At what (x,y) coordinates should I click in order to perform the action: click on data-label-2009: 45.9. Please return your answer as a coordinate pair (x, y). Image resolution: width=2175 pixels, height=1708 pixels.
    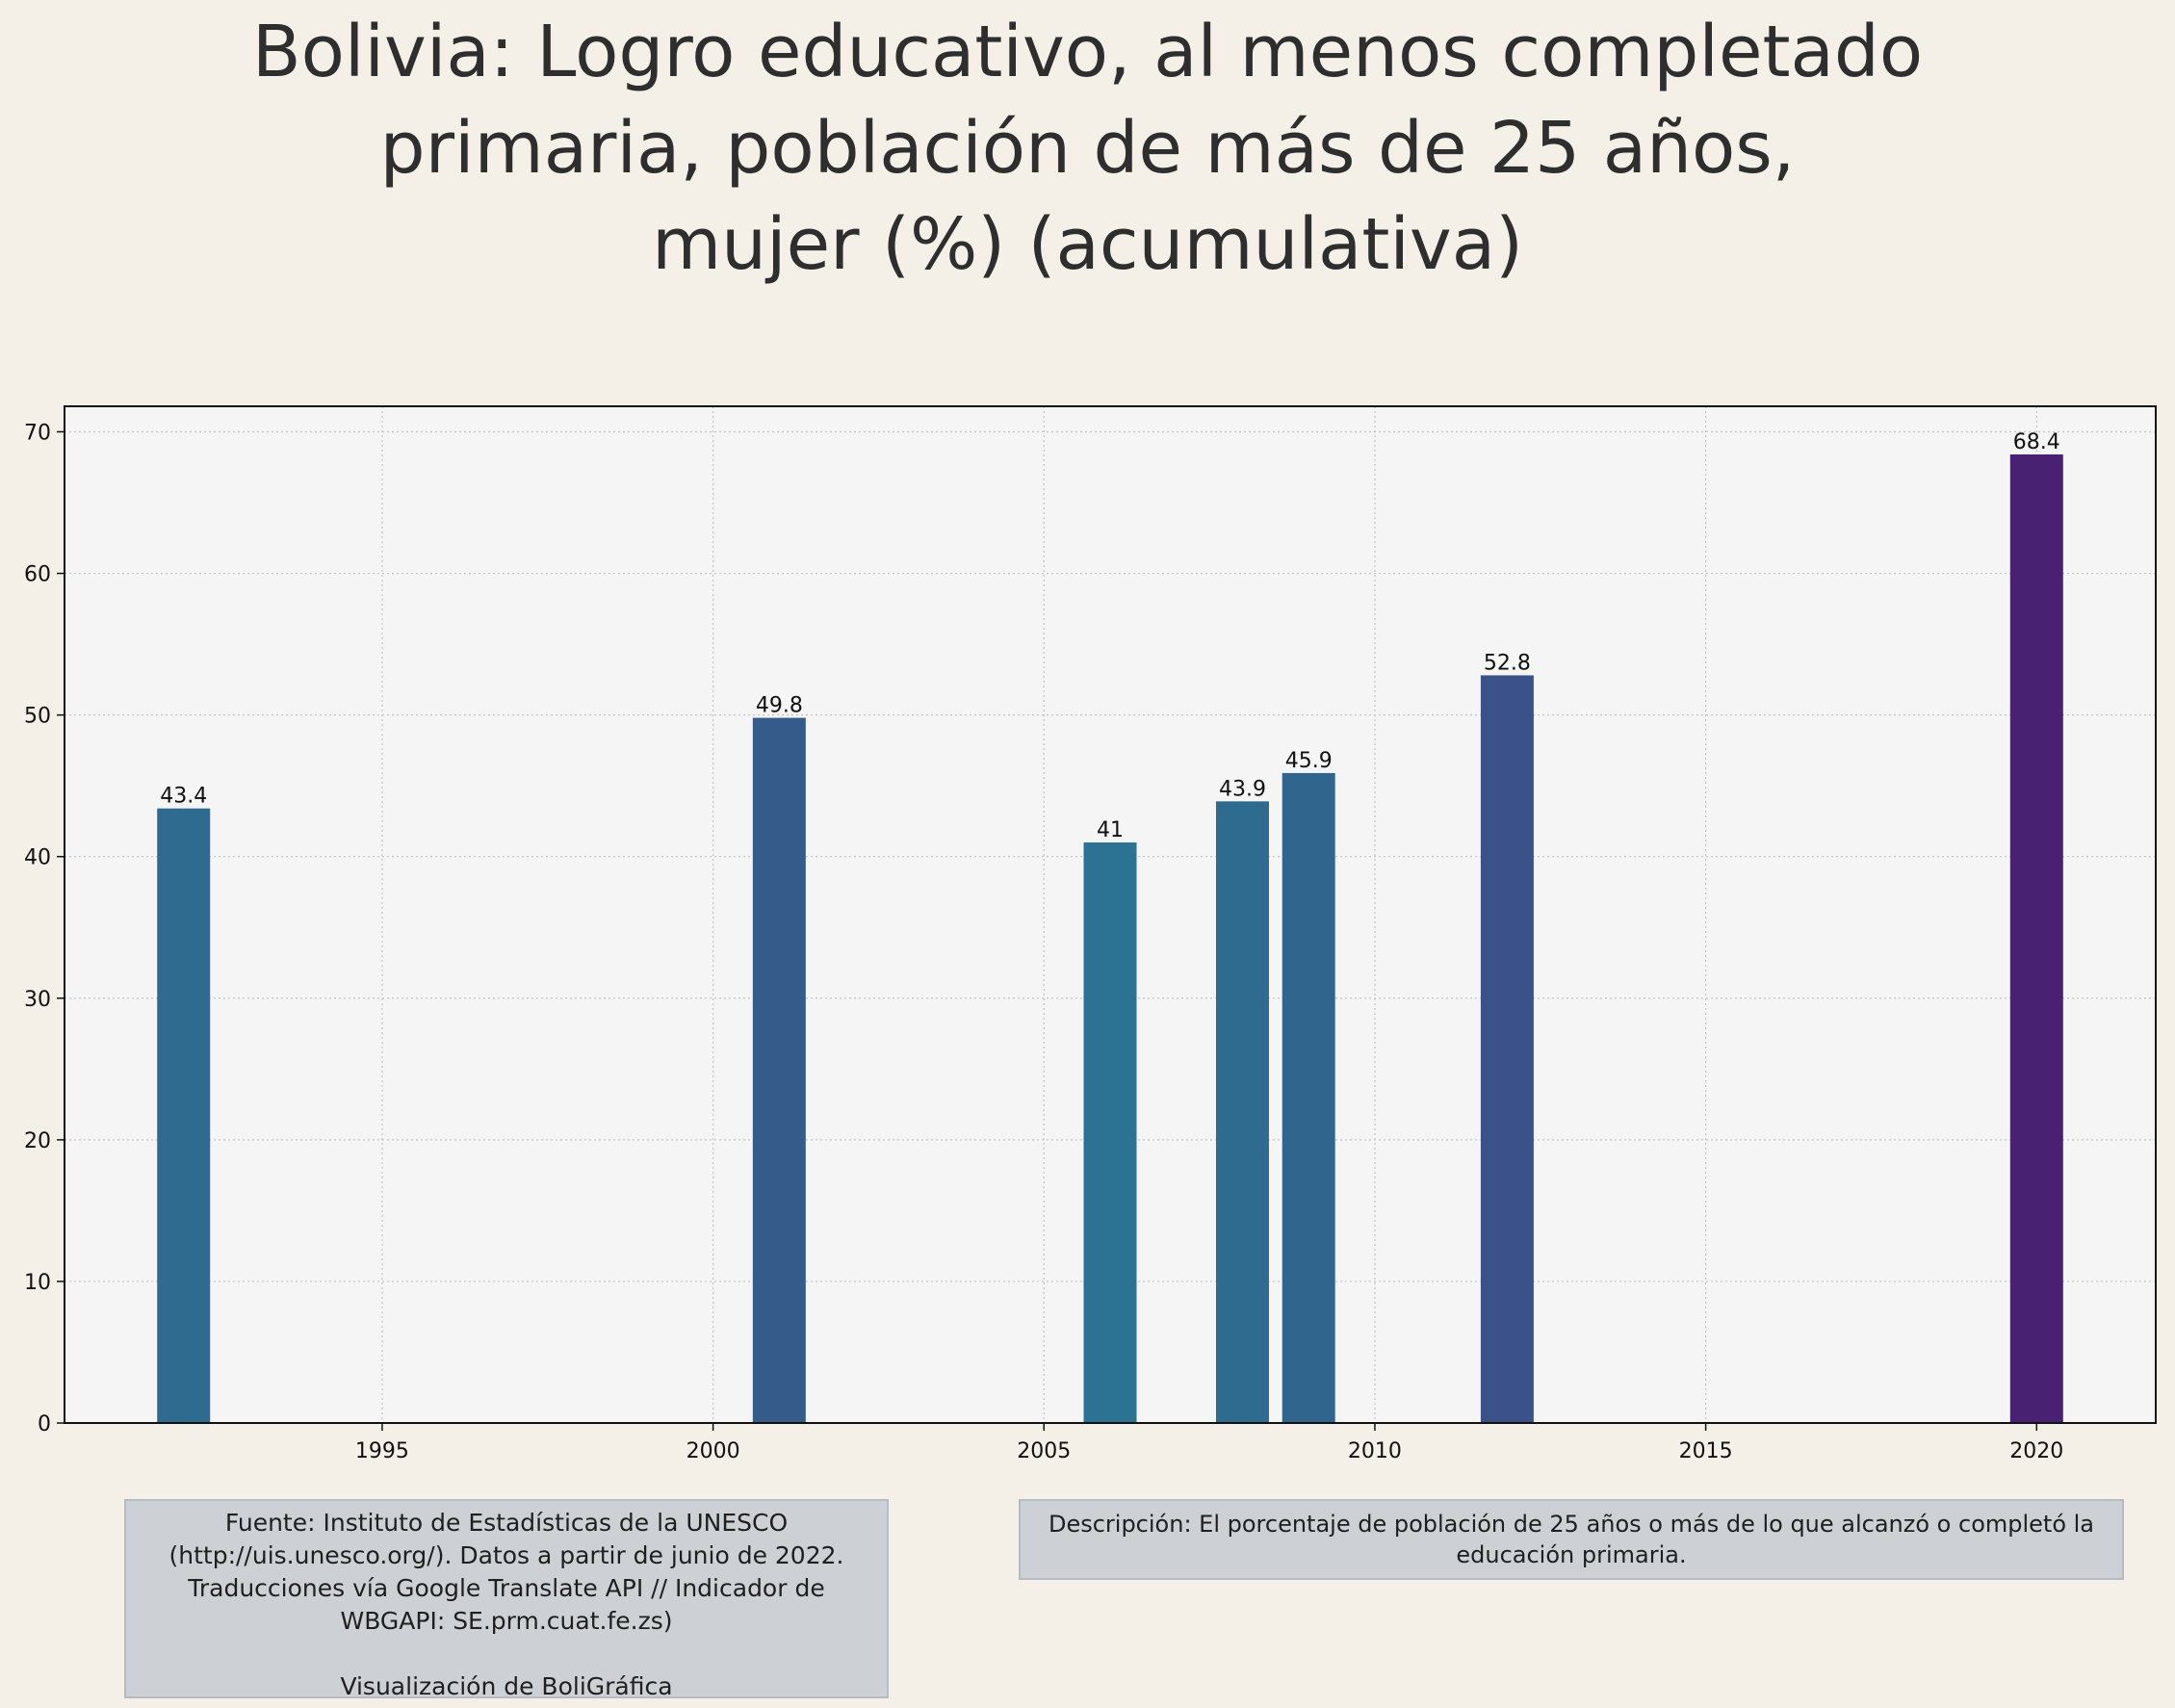
    Looking at the image, I should click on (1309, 761).